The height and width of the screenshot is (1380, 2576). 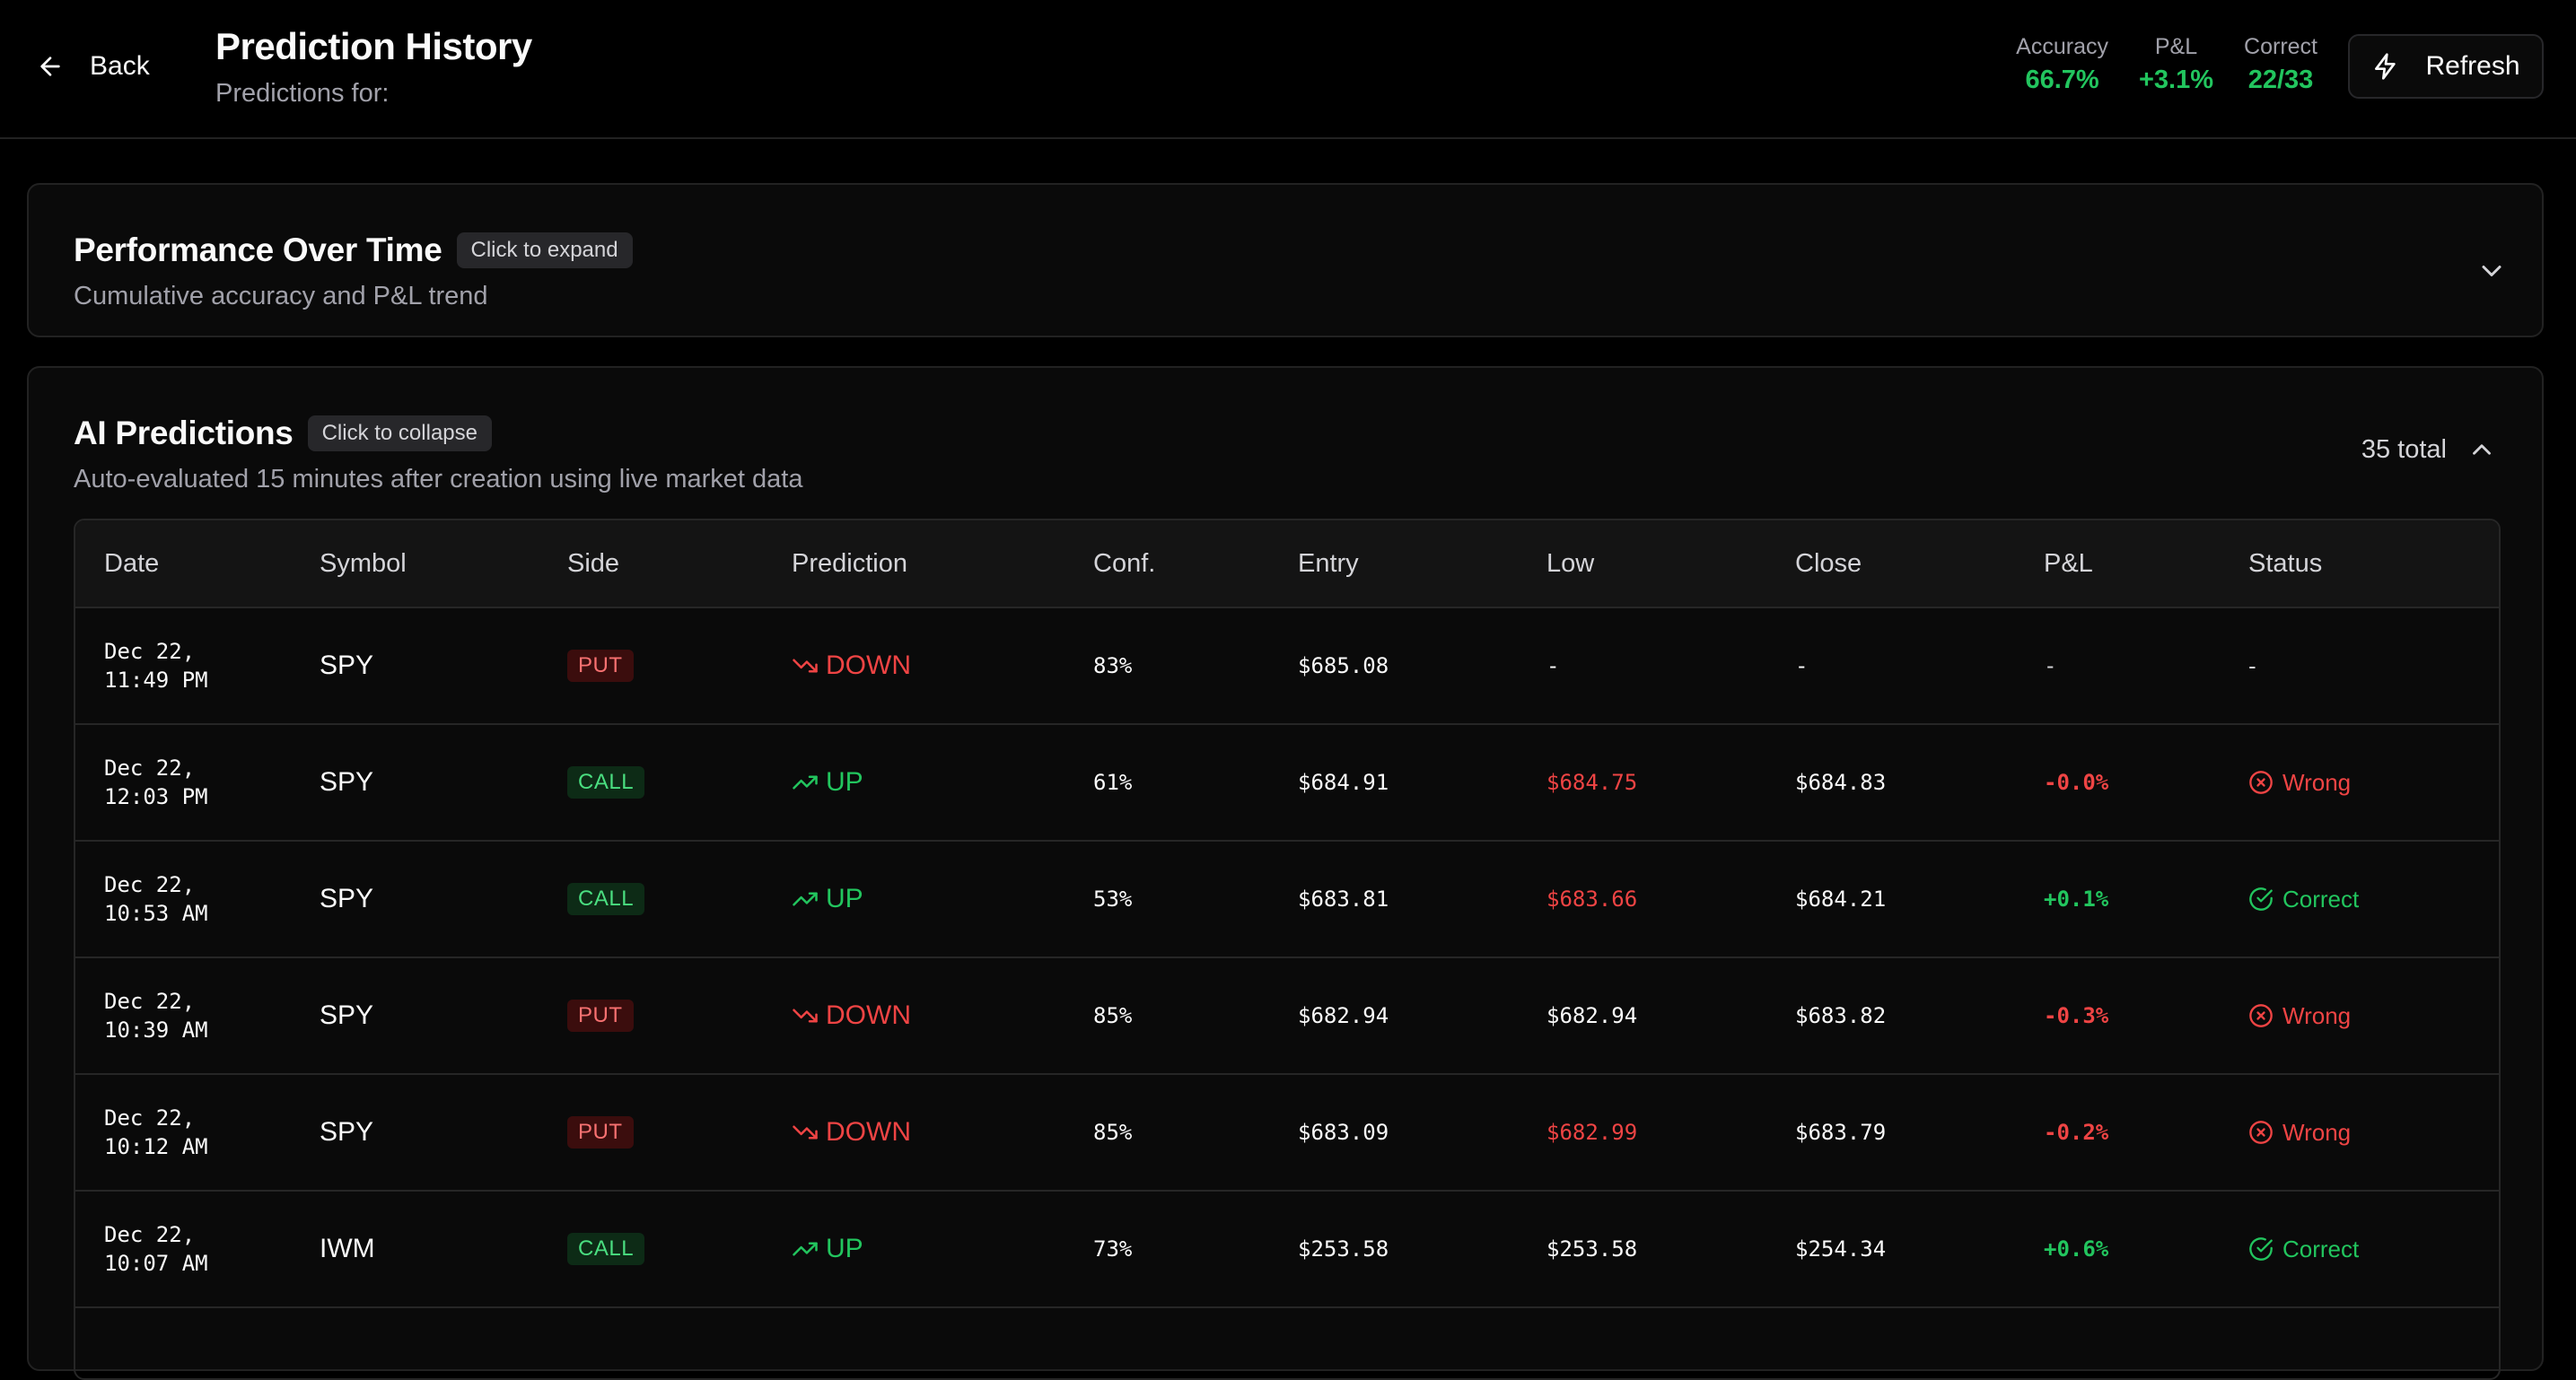 What do you see at coordinates (1592, 1249) in the screenshot?
I see `low-cell: $253.58` at bounding box center [1592, 1249].